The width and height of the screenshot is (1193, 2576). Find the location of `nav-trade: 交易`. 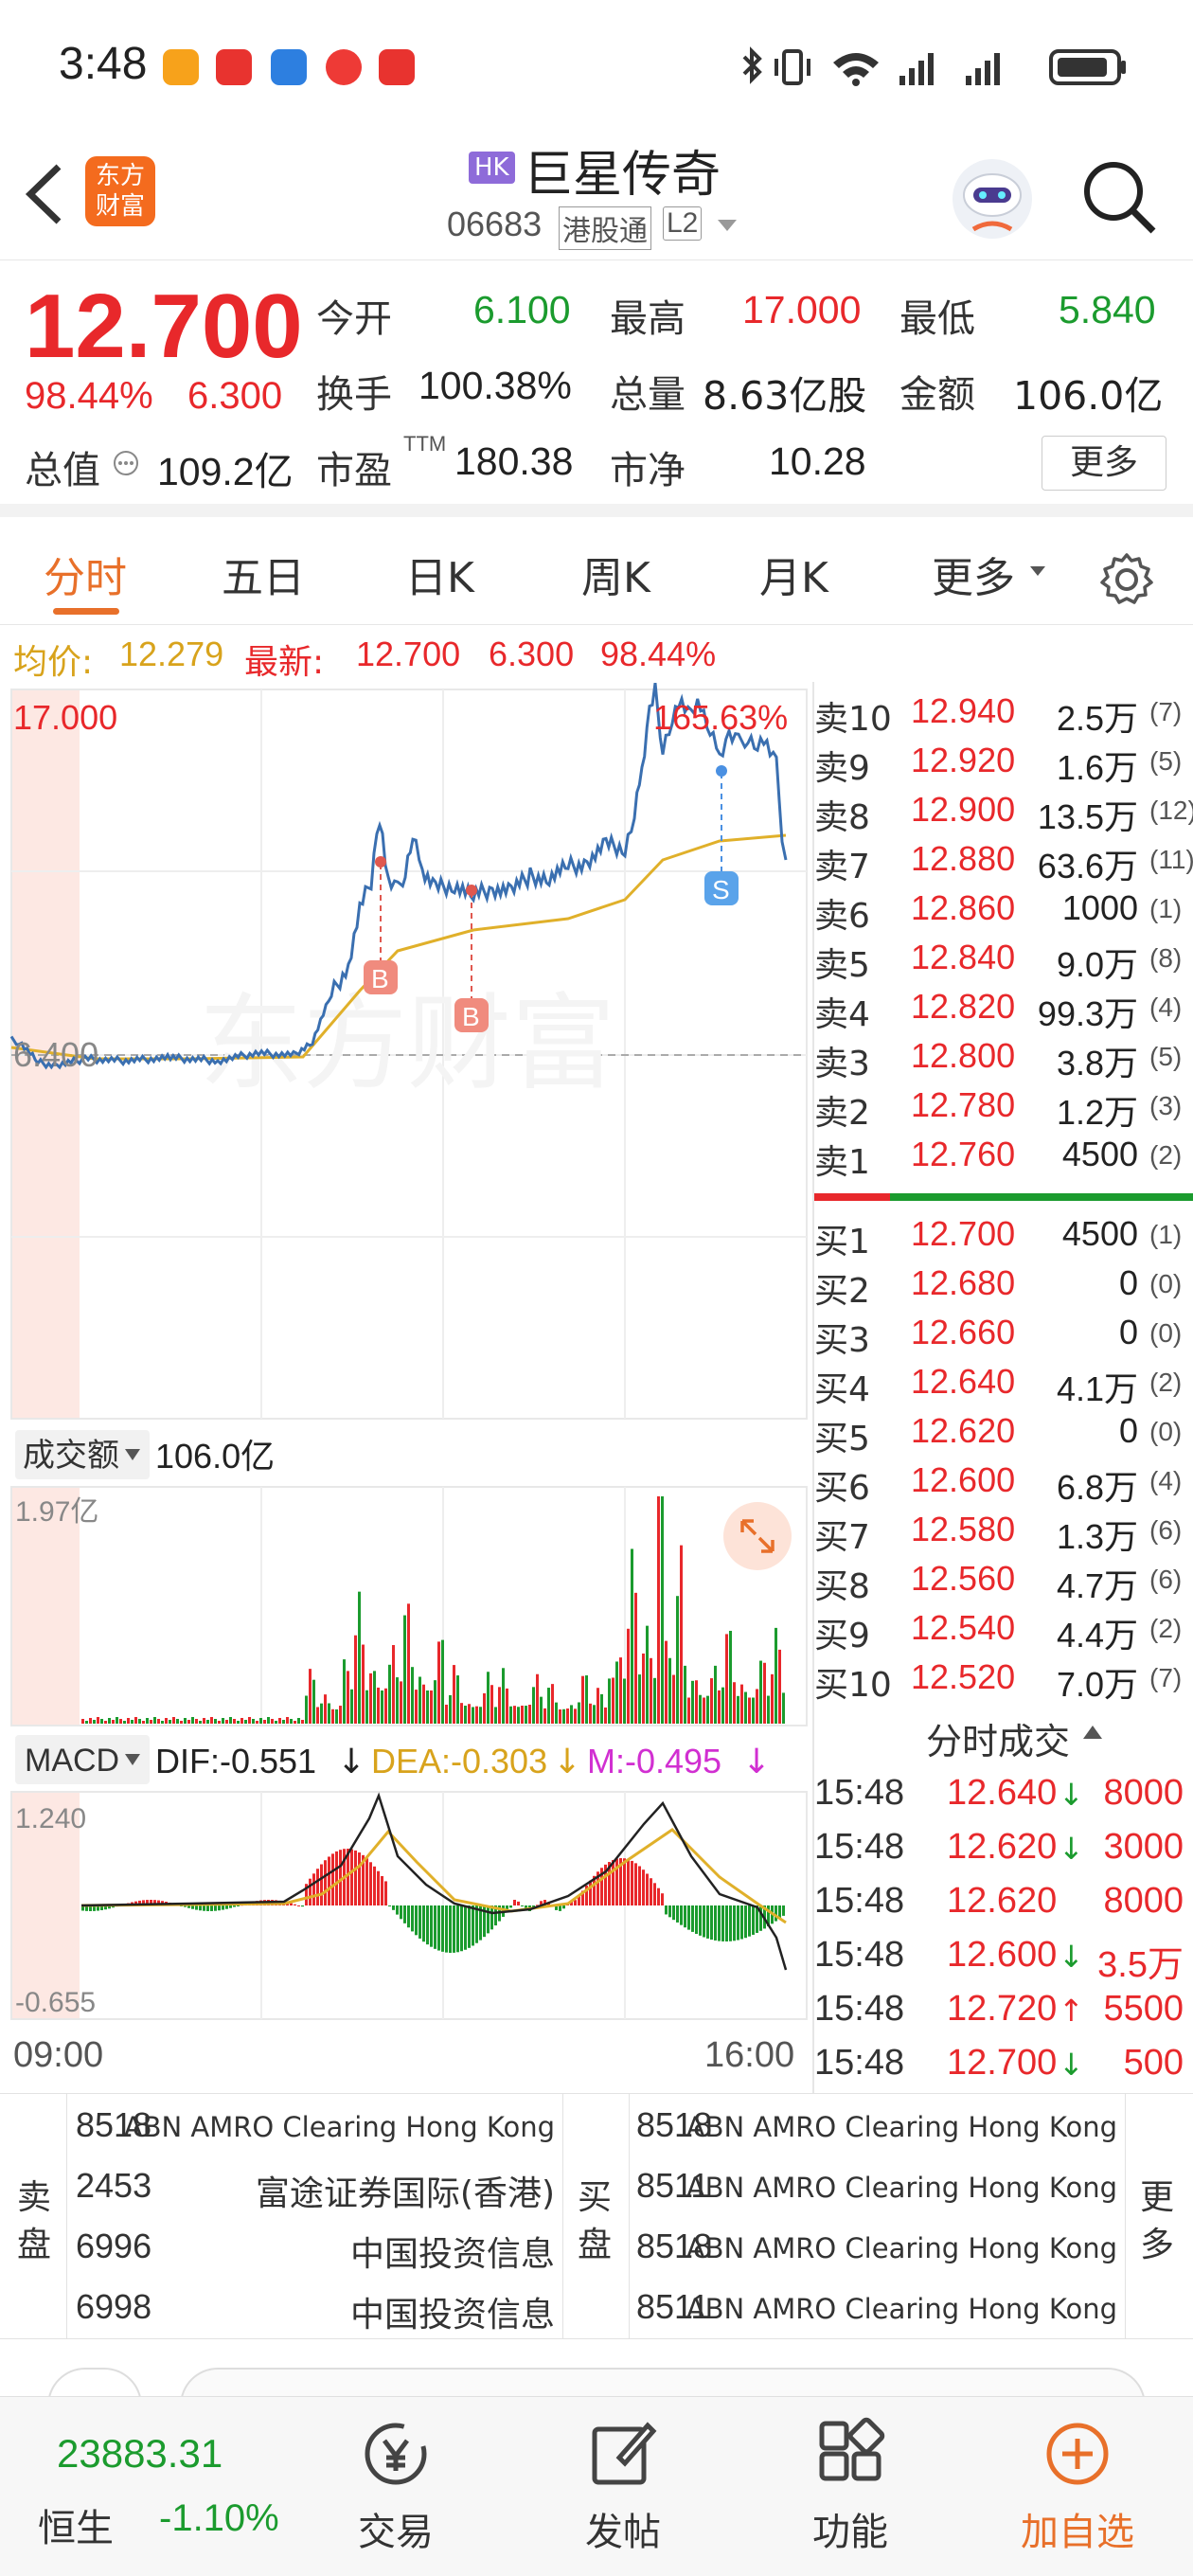

nav-trade: 交易 is located at coordinates (396, 2532).